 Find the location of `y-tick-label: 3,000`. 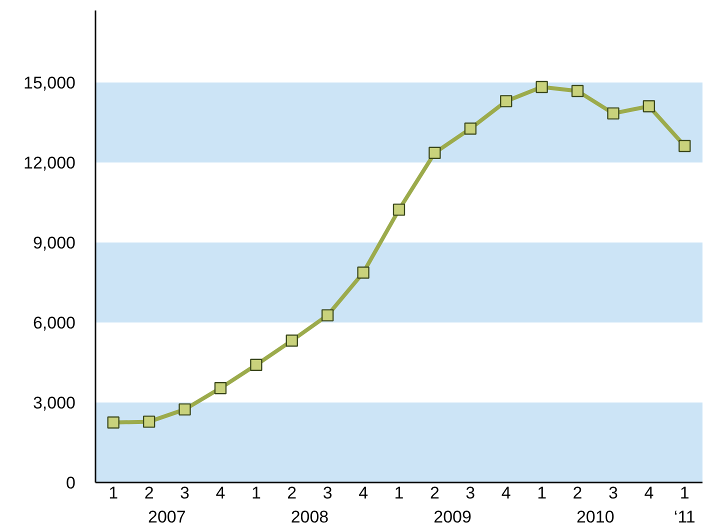

y-tick-label: 3,000 is located at coordinates (54, 403).